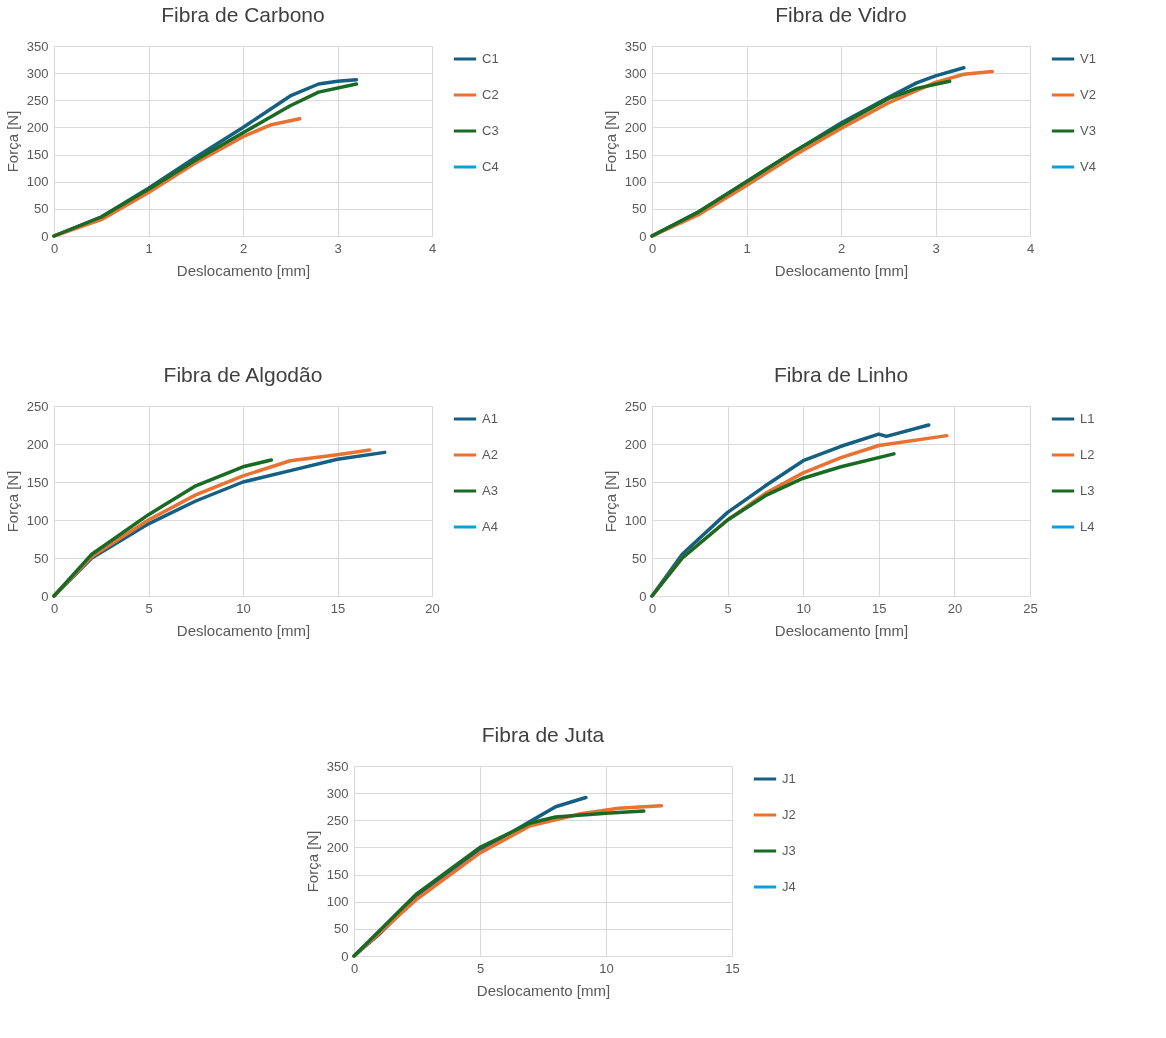 This screenshot has height=1038, width=1166. What do you see at coordinates (1088, 94) in the screenshot?
I see `legend-label: V2` at bounding box center [1088, 94].